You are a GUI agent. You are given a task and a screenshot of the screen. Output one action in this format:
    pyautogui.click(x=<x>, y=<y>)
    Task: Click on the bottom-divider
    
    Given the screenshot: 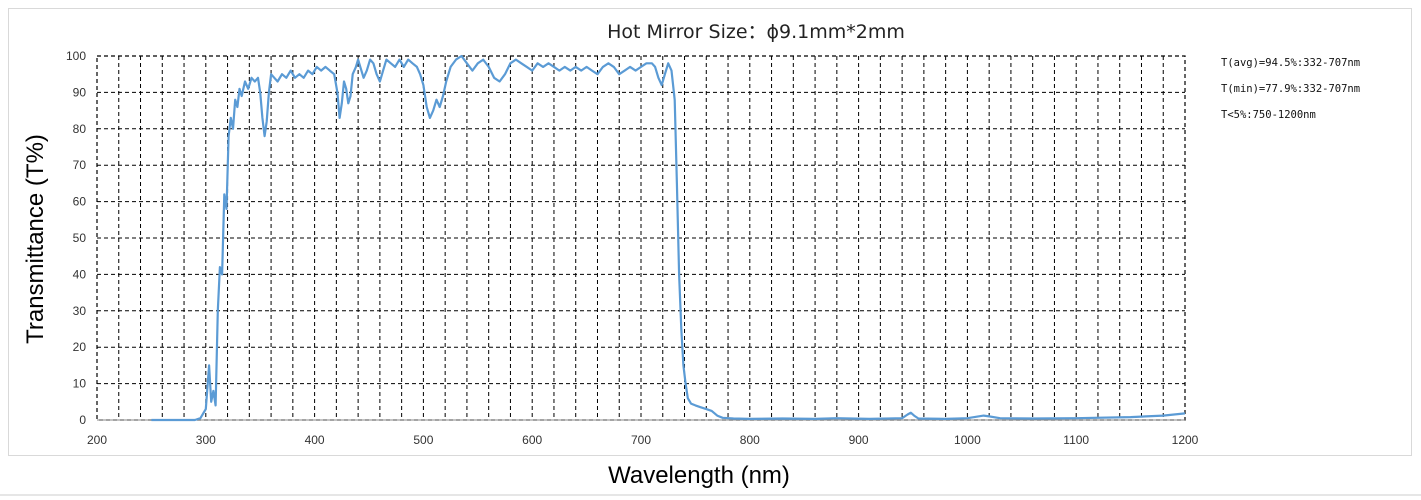 What is the action you would take?
    pyautogui.click(x=710, y=495)
    